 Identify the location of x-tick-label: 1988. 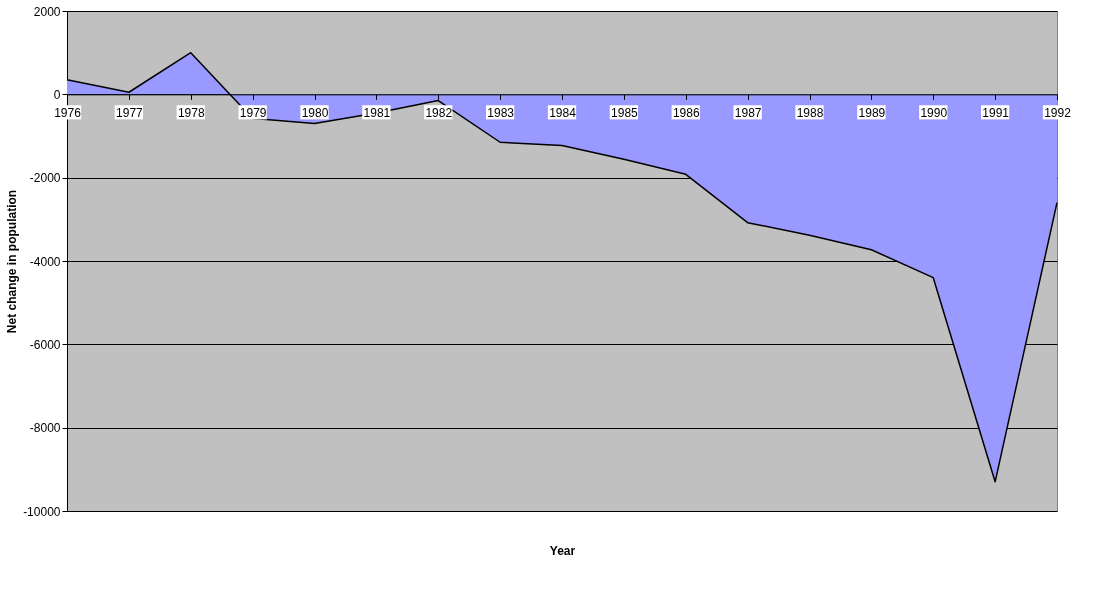
(810, 112).